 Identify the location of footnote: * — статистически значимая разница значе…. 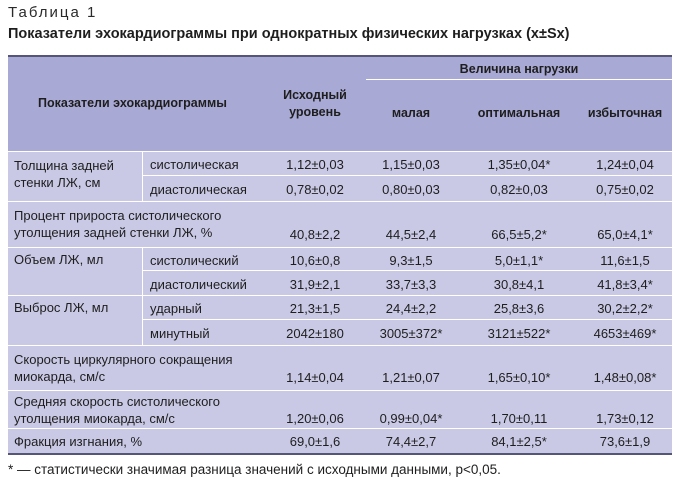
(254, 469).